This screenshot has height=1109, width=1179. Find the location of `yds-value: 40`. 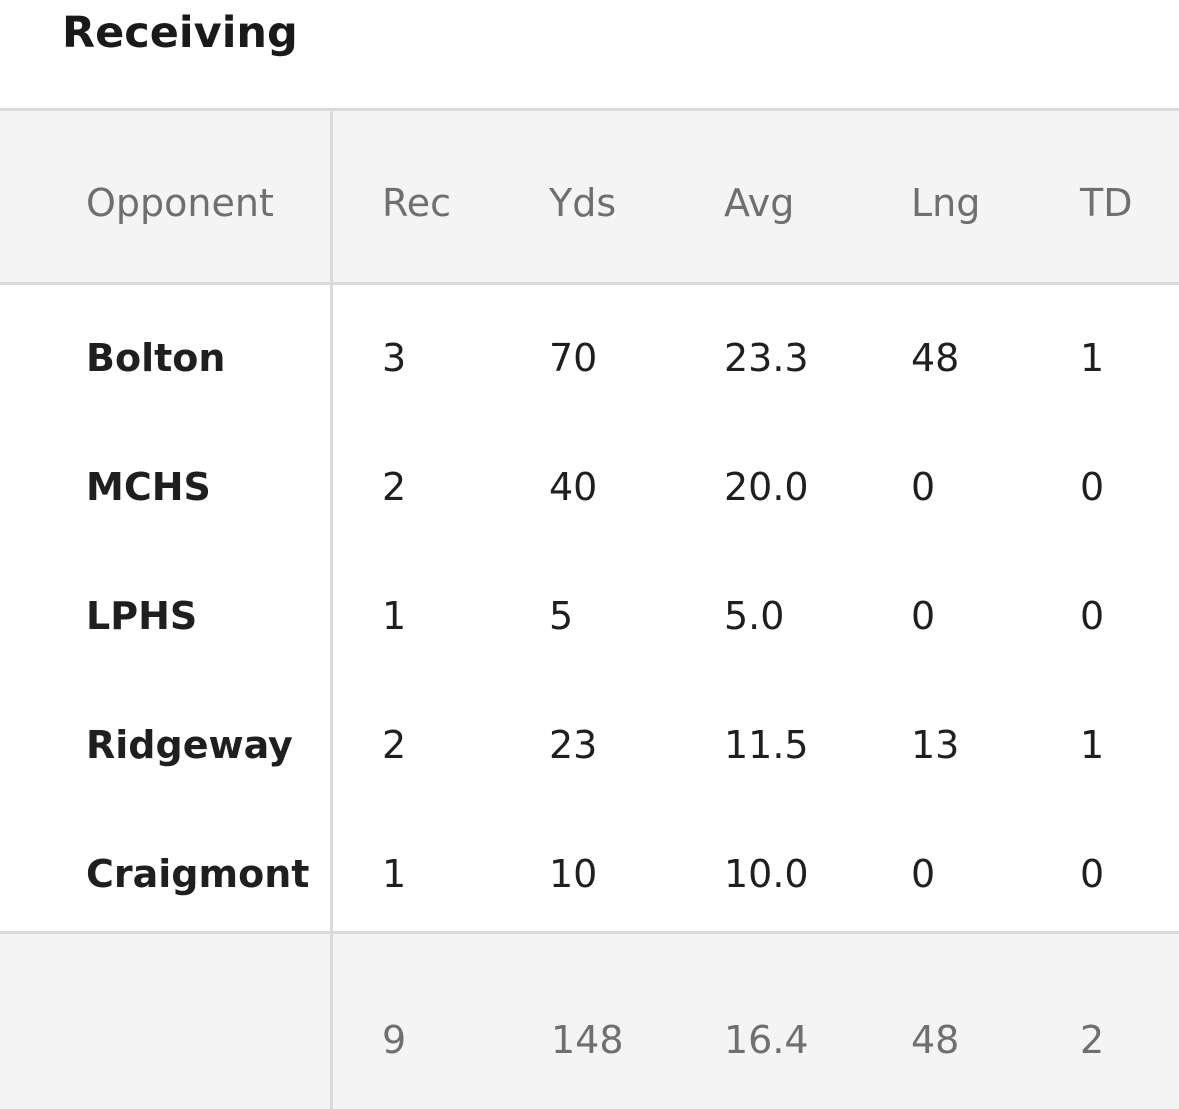

yds-value: 40 is located at coordinates (573, 487).